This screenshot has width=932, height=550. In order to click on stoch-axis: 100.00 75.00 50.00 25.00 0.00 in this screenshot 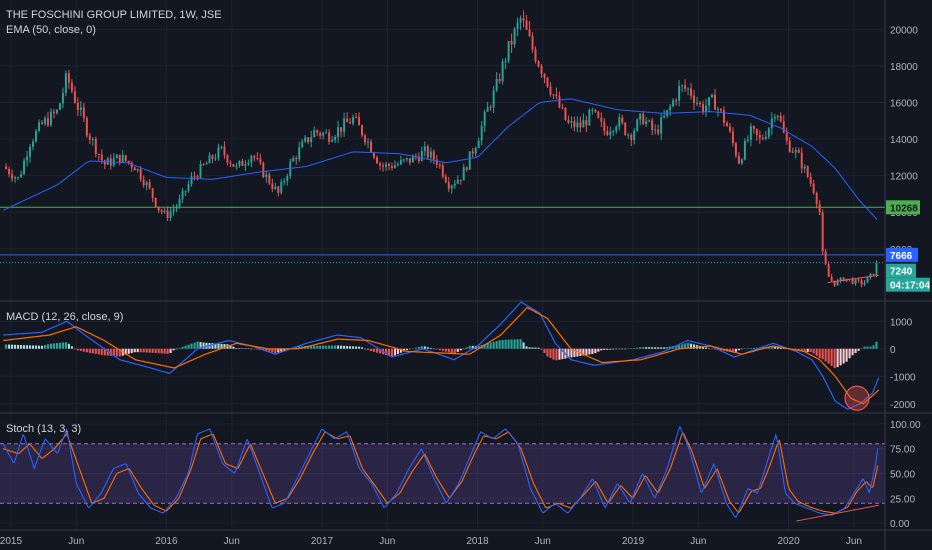, I will do `click(905, 475)`.